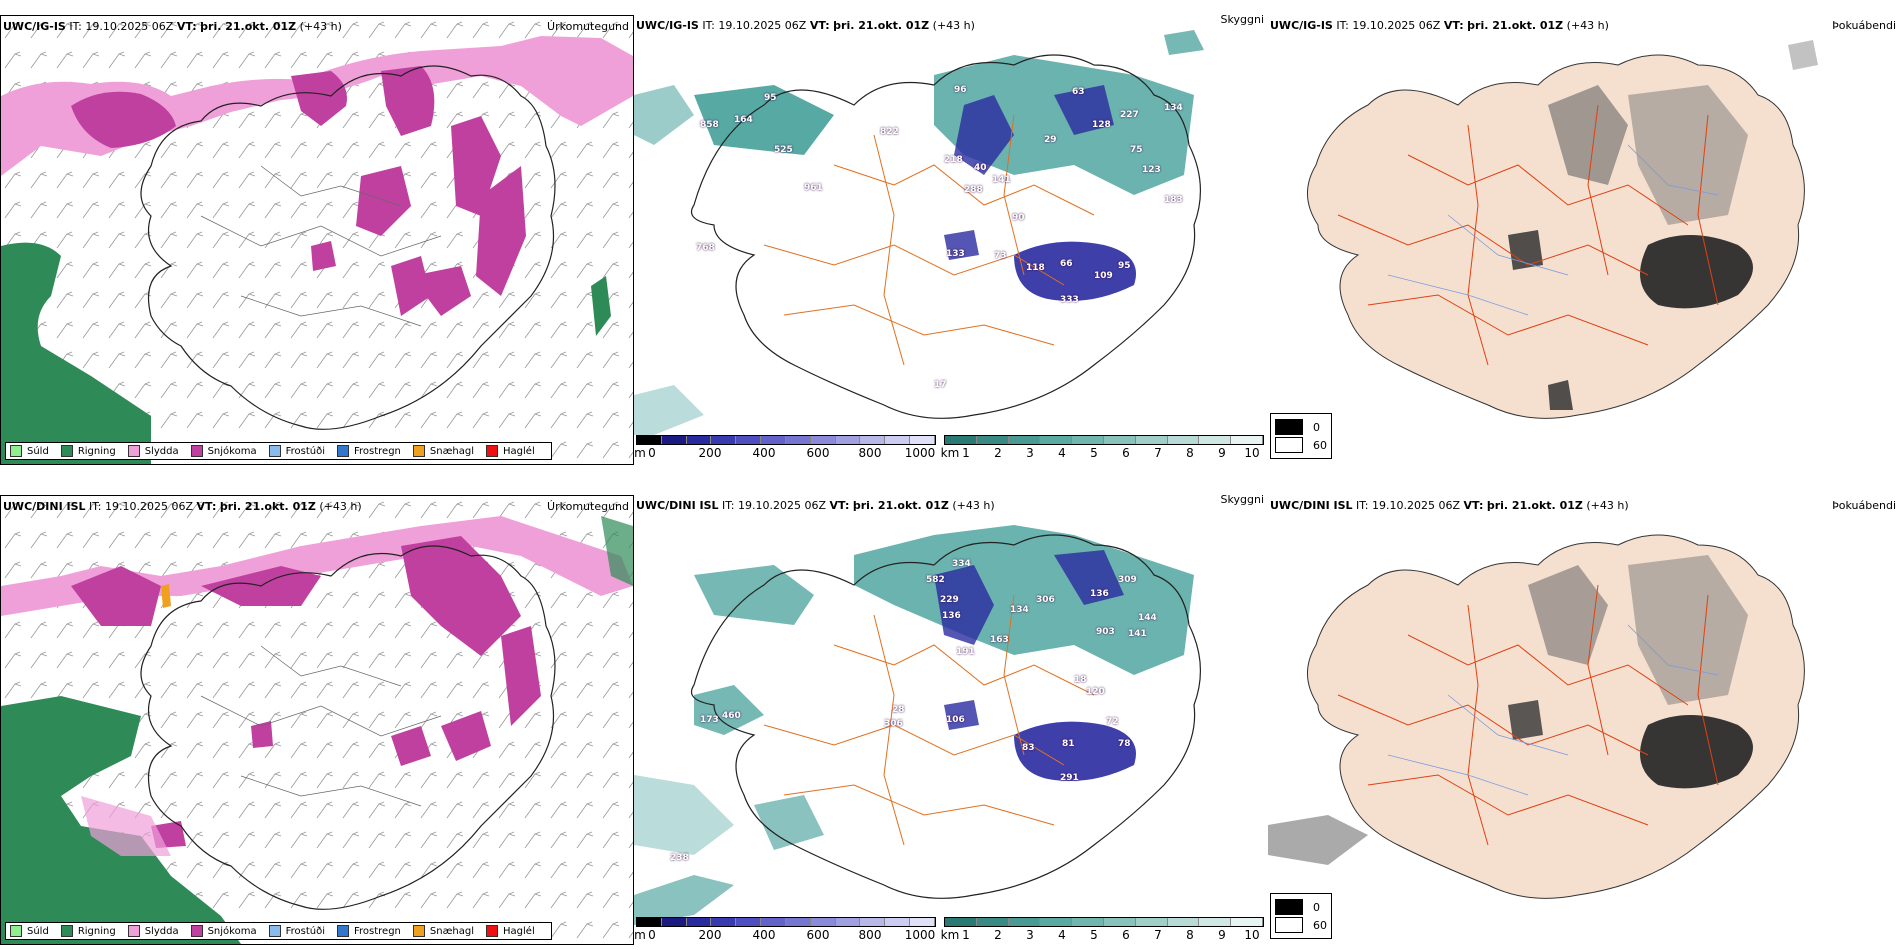  What do you see at coordinates (709, 125) in the screenshot?
I see `cloud-value-label: 858` at bounding box center [709, 125].